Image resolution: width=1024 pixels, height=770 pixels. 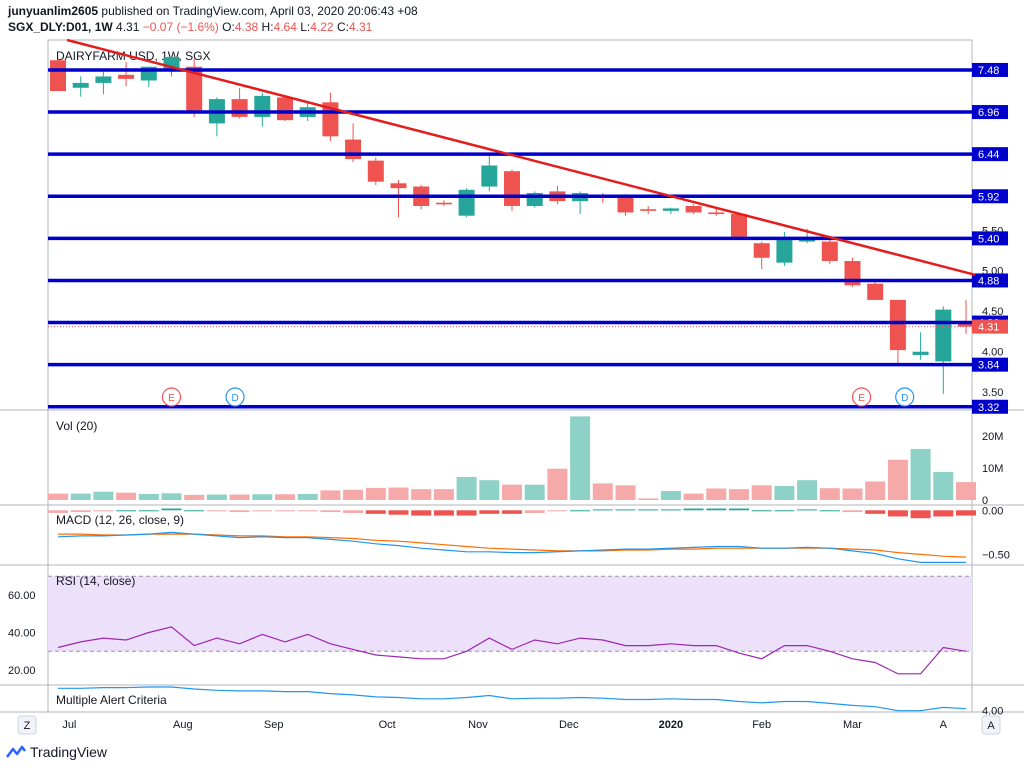 What do you see at coordinates (305, 27) in the screenshot?
I see `low-label: L:` at bounding box center [305, 27].